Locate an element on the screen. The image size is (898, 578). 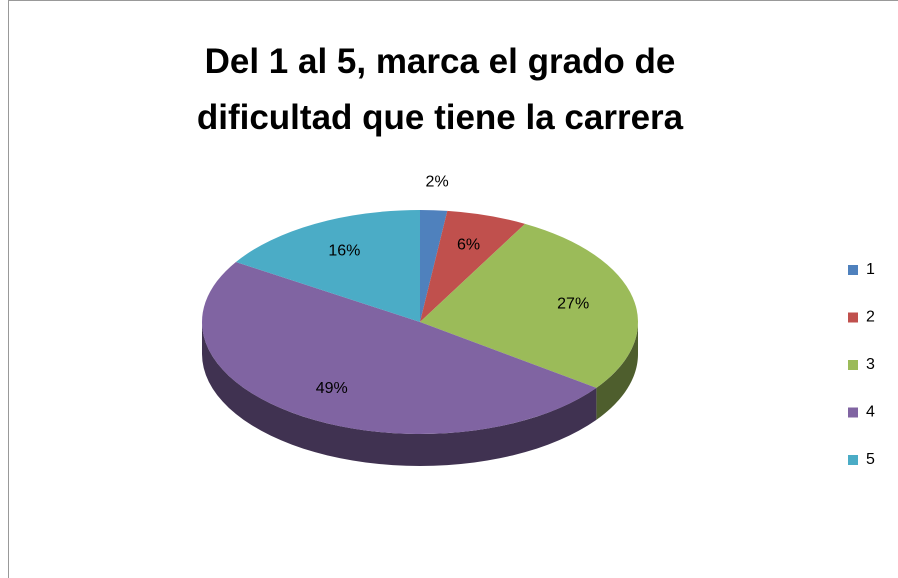
data-label: 6% is located at coordinates (468, 245).